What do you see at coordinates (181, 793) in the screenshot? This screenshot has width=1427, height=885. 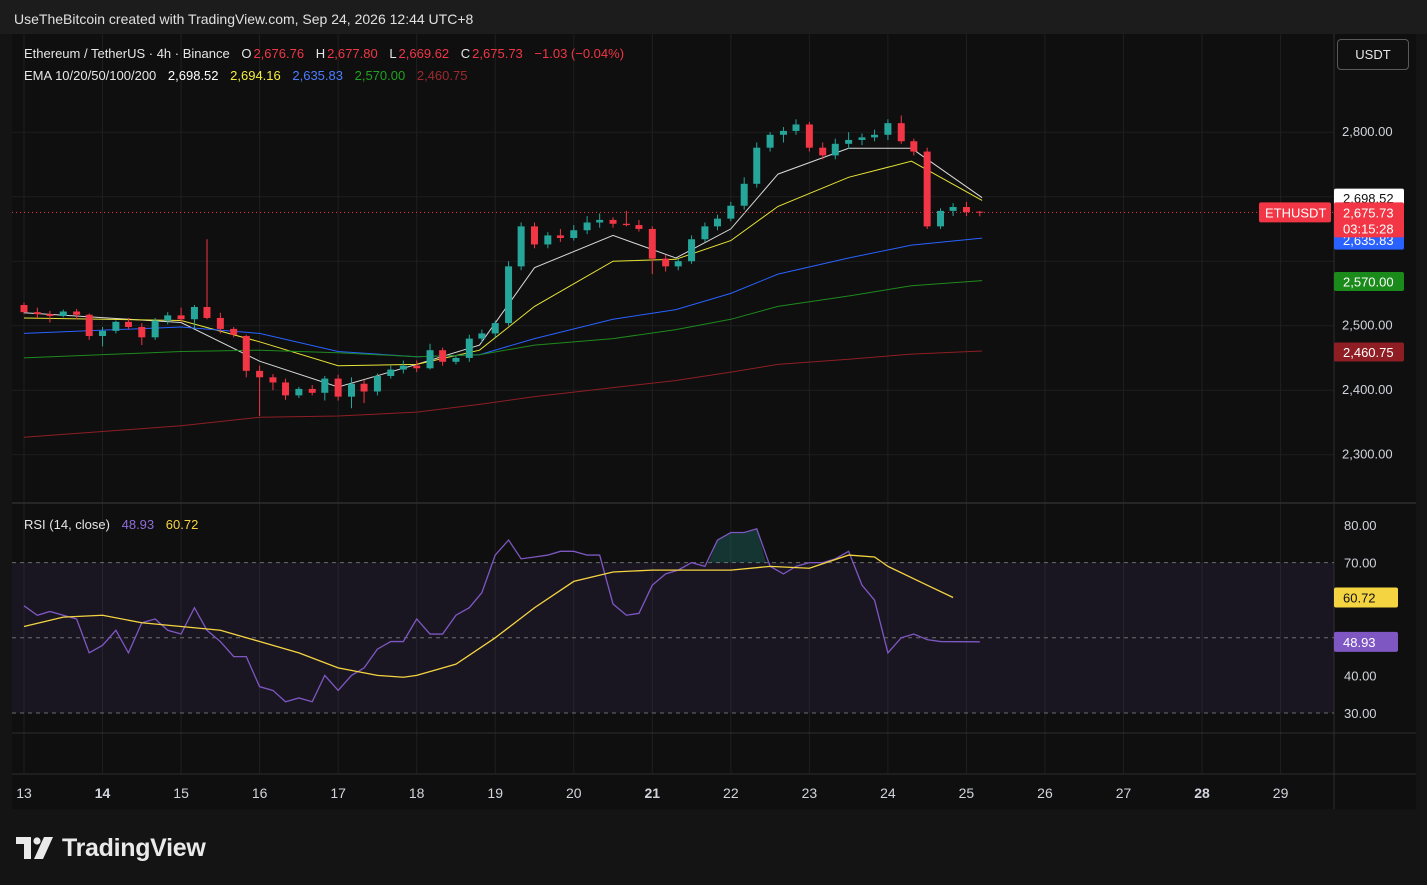 I see `time-tick-label: 15` at bounding box center [181, 793].